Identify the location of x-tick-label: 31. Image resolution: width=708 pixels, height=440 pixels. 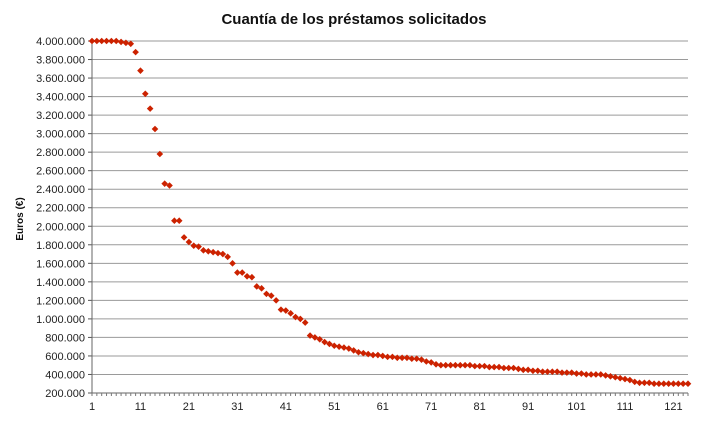
(237, 407).